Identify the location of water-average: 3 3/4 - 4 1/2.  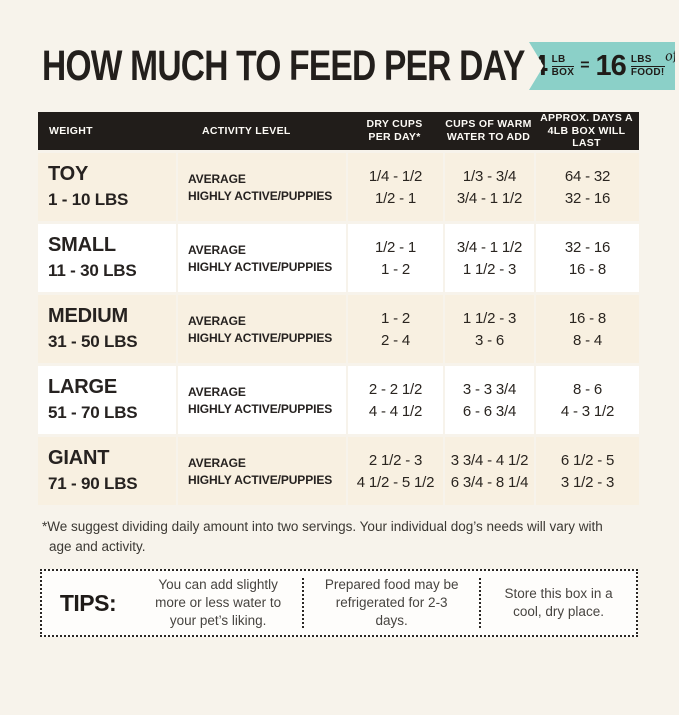
(489, 460).